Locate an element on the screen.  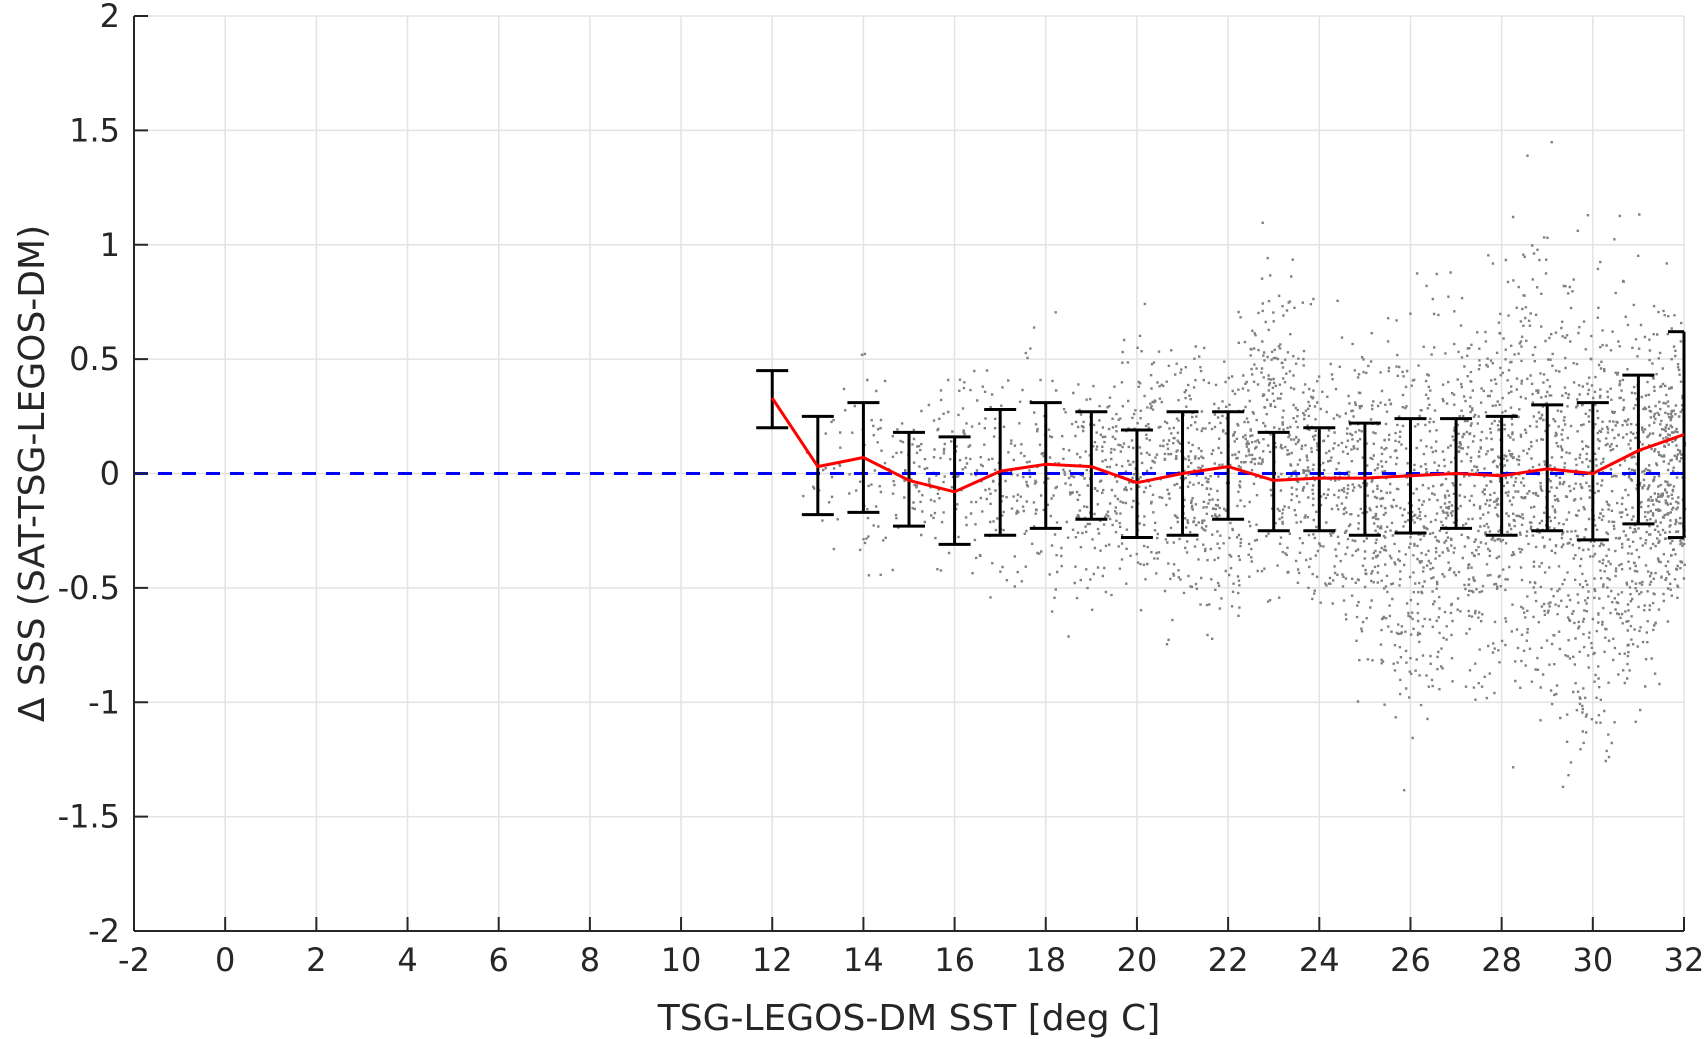
mean-line is located at coordinates (1227, 445).